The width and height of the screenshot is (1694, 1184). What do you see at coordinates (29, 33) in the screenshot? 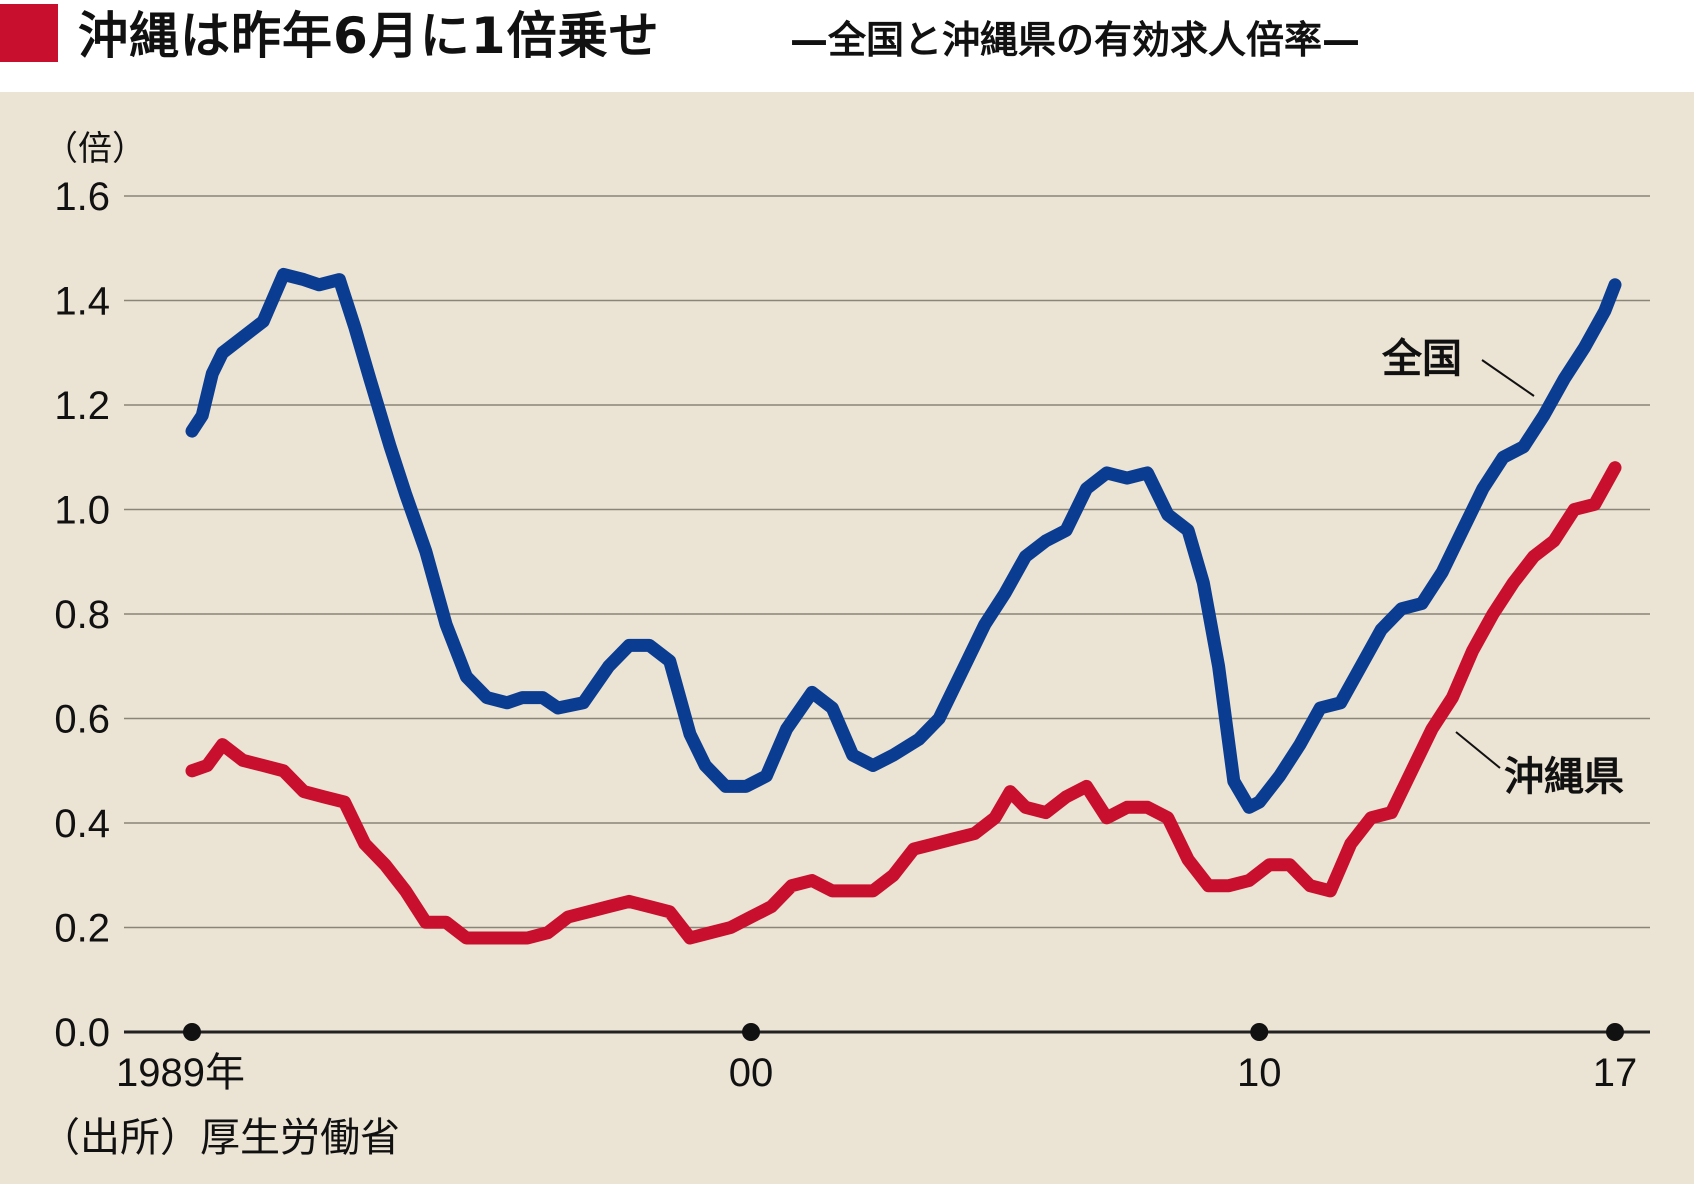
I see `red-square-marker` at bounding box center [29, 33].